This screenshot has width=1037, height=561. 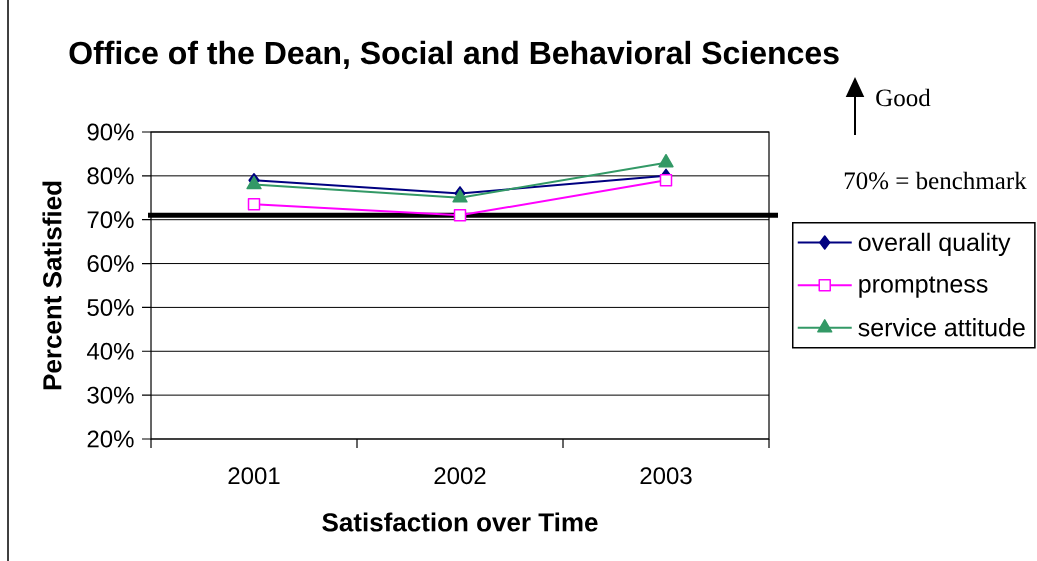 I want to click on y-tick-label: 70%, so click(x=110, y=220).